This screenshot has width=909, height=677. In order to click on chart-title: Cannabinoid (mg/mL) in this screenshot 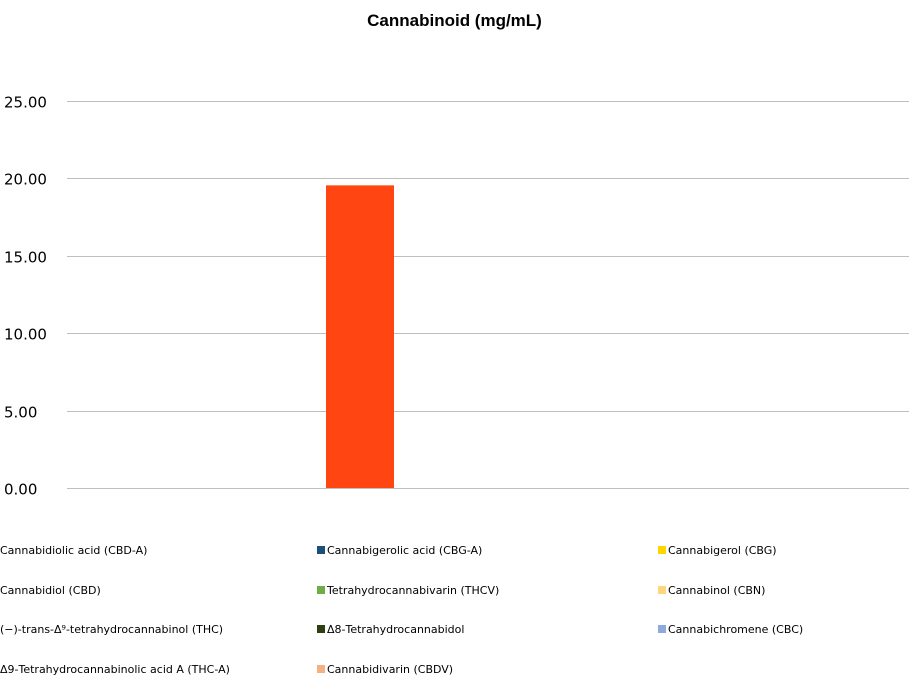, I will do `click(454, 20)`.